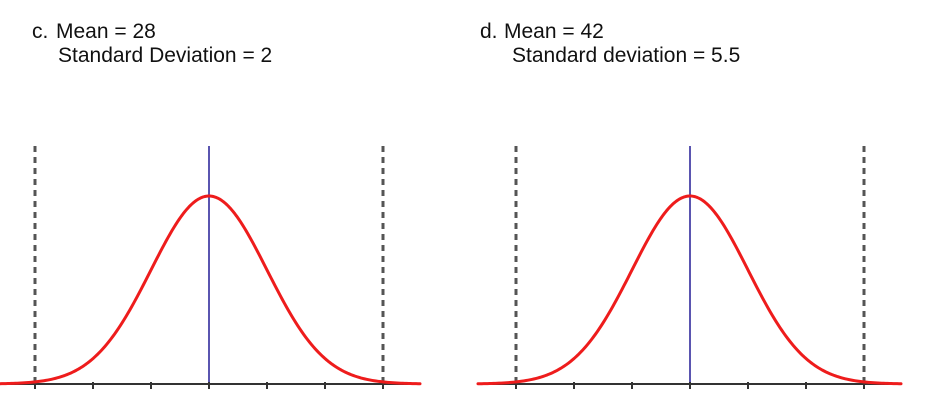 The height and width of the screenshot is (420, 946). I want to click on problem-d-mean-label: d. Mean = 42, so click(542, 32).